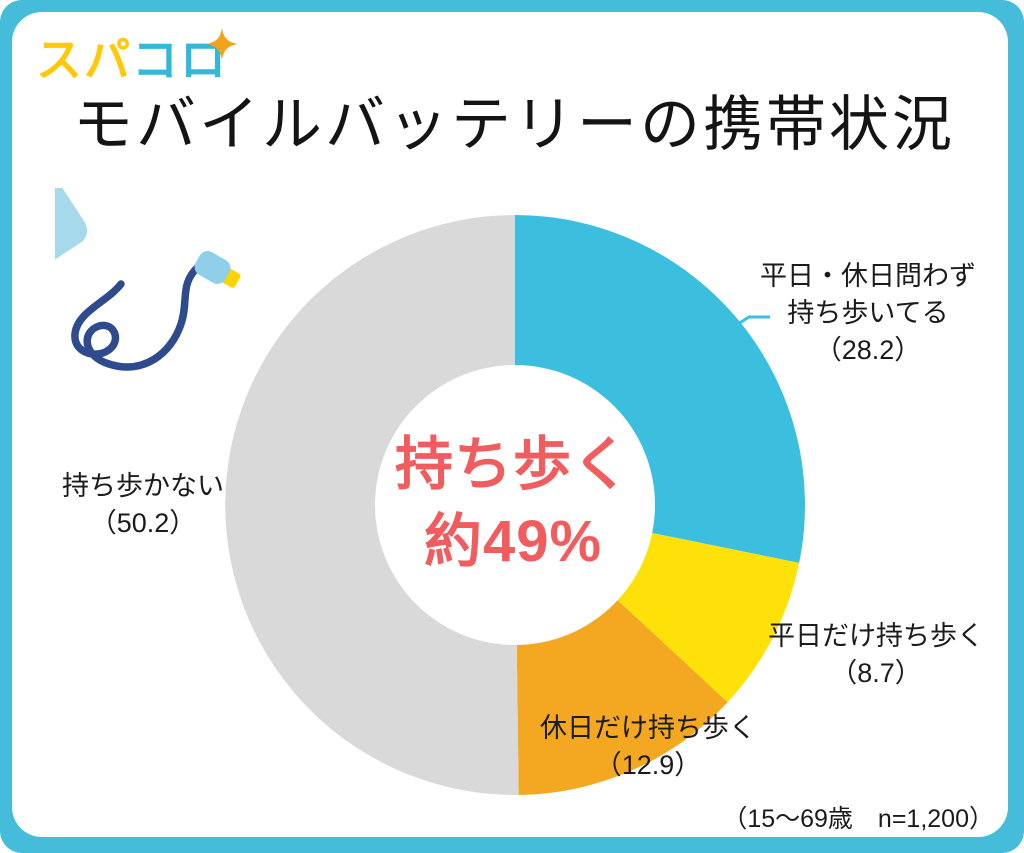 The width and height of the screenshot is (1024, 853). What do you see at coordinates (84, 60) in the screenshot?
I see `logo-text-yellow: スパ` at bounding box center [84, 60].